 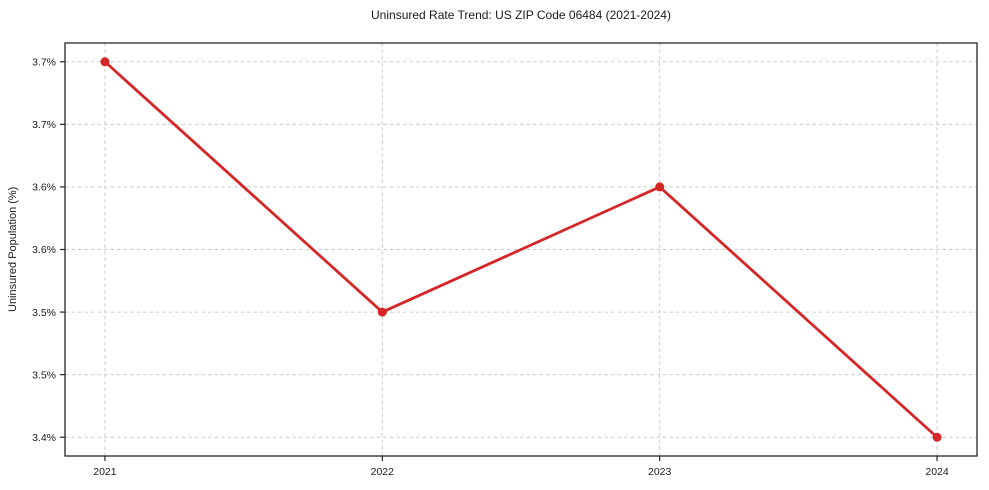 What do you see at coordinates (937, 472) in the screenshot?
I see `x-tick-label: 2024` at bounding box center [937, 472].